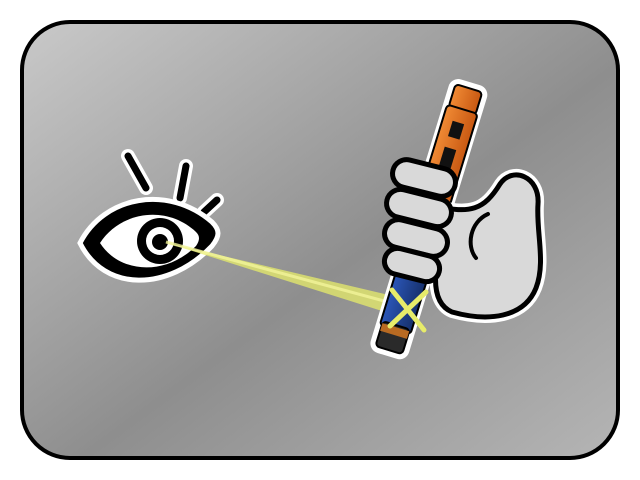  What do you see at coordinates (150, 216) in the screenshot?
I see `eye-icon` at bounding box center [150, 216].